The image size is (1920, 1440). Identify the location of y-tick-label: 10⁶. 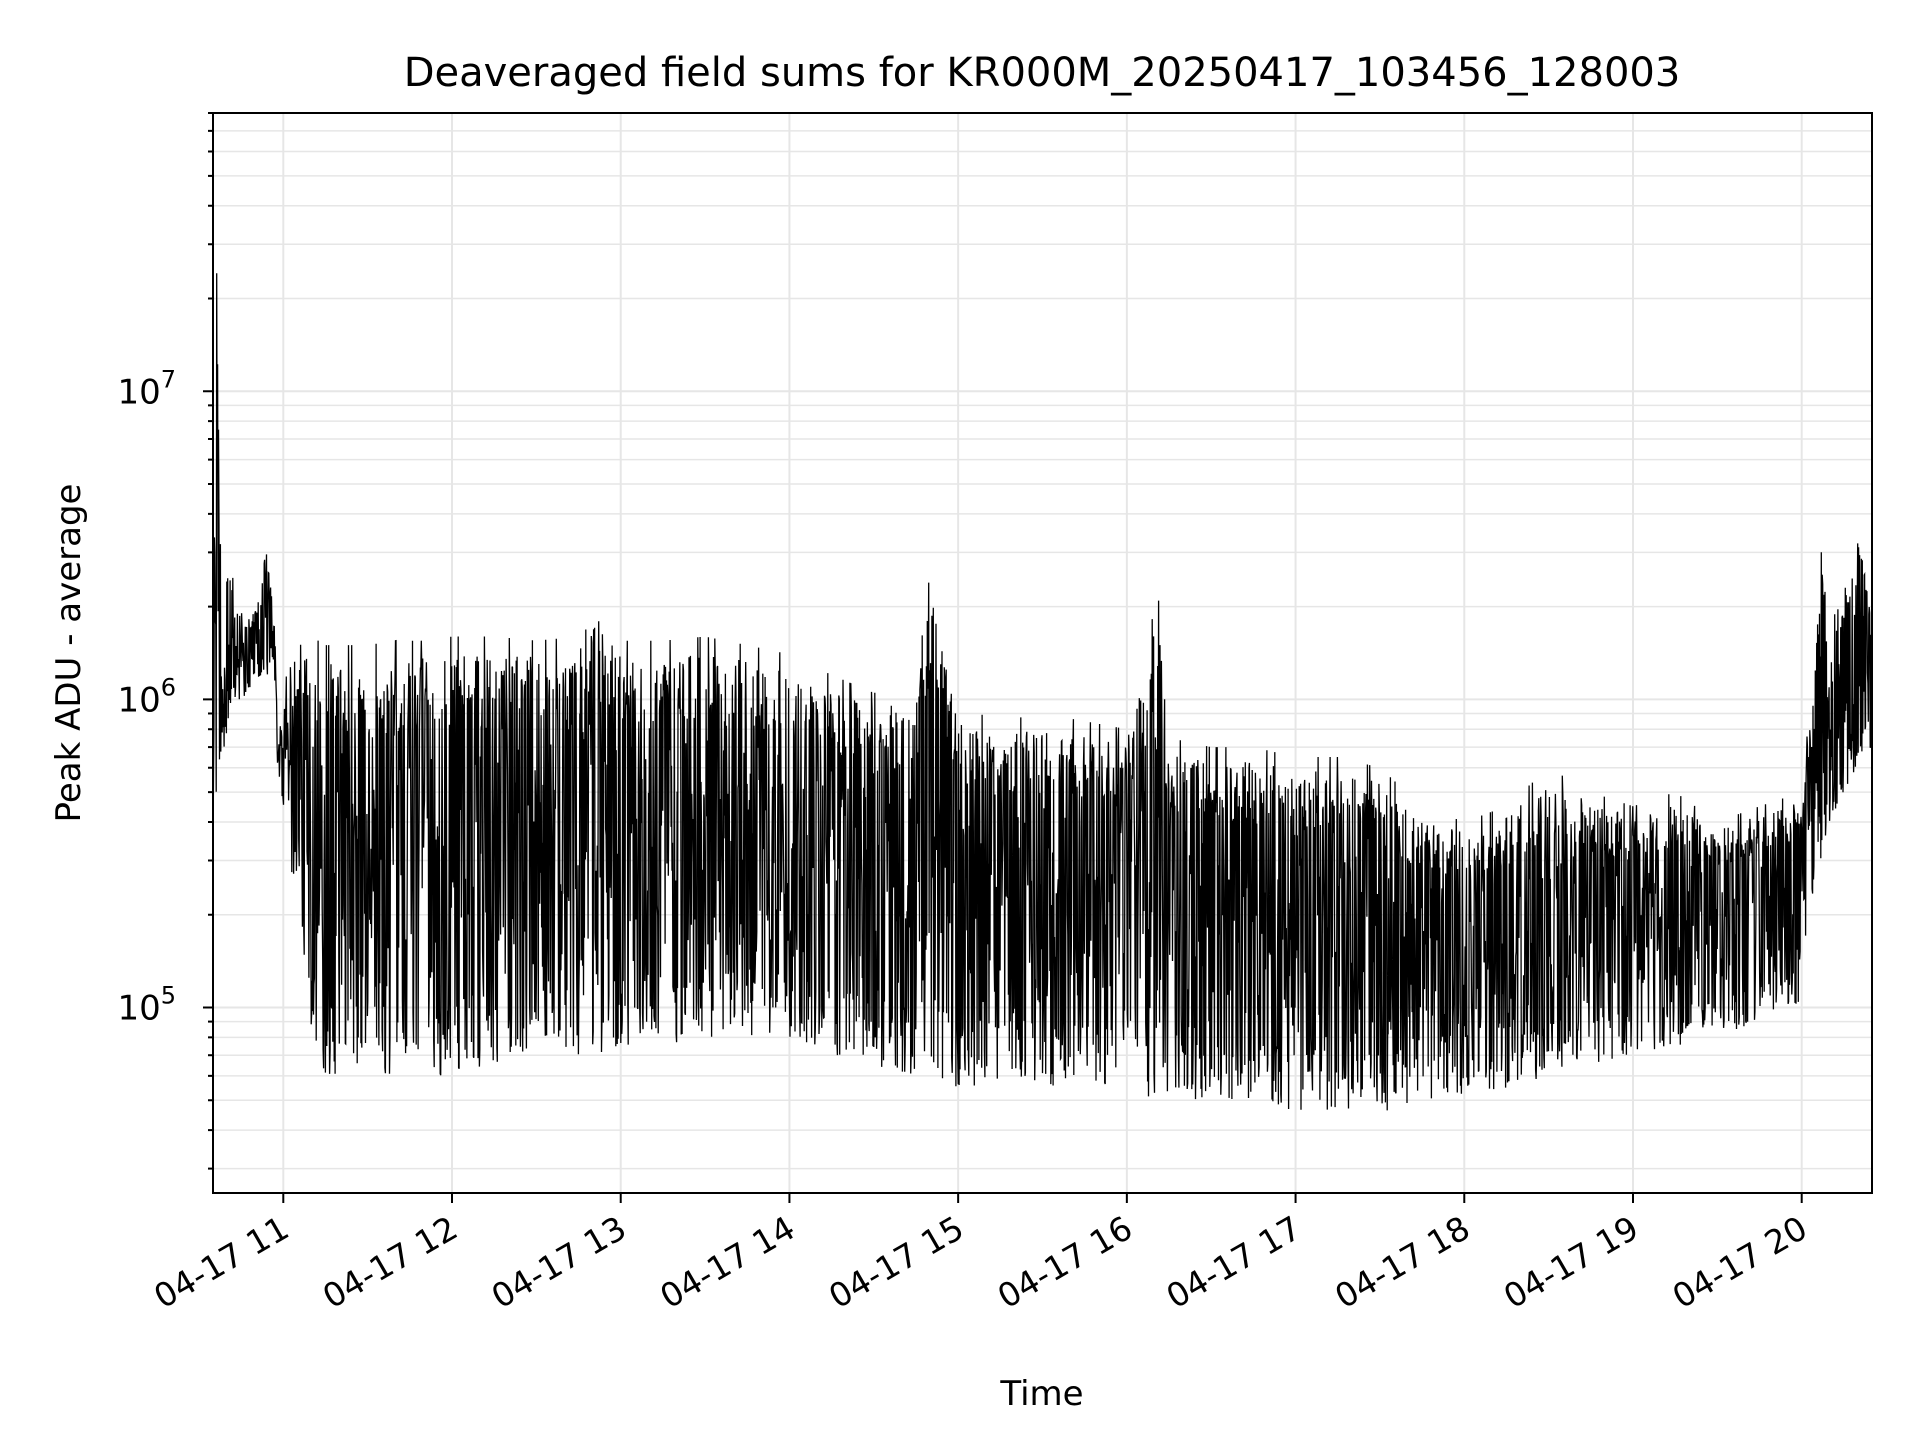
(146, 696).